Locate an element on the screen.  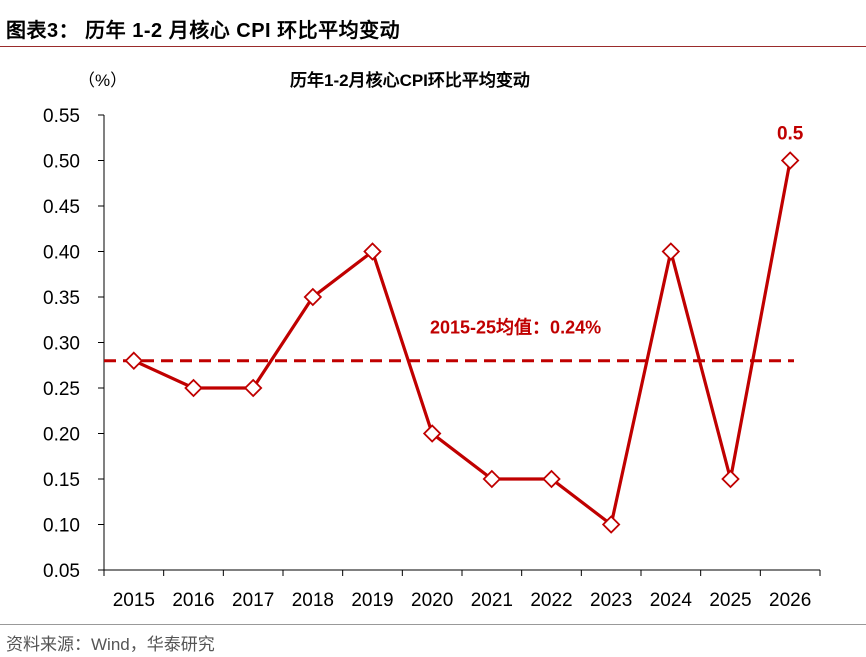
x-tick-label: 2017 is located at coordinates (253, 600).